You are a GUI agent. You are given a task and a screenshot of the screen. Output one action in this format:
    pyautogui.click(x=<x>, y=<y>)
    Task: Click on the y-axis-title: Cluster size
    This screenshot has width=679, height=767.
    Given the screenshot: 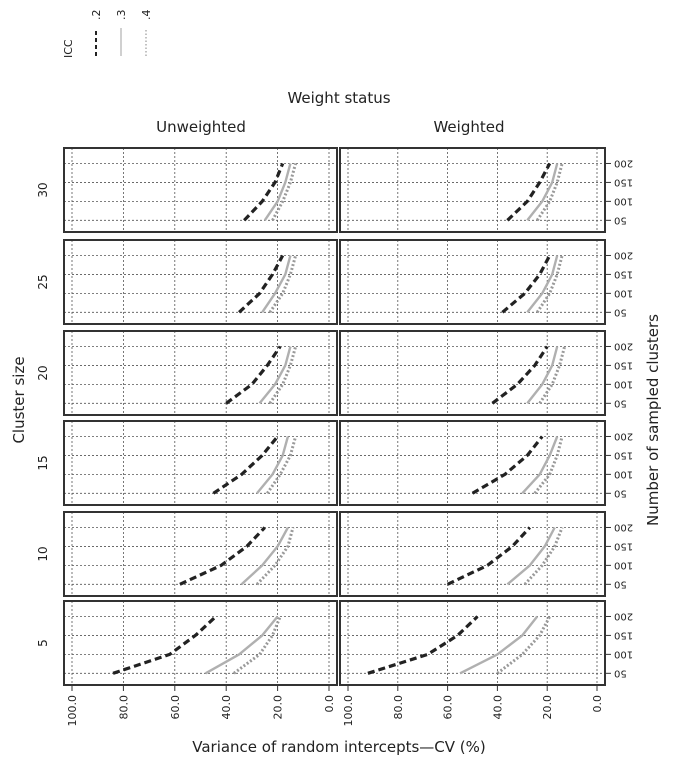 What is the action you would take?
    pyautogui.click(x=19, y=399)
    